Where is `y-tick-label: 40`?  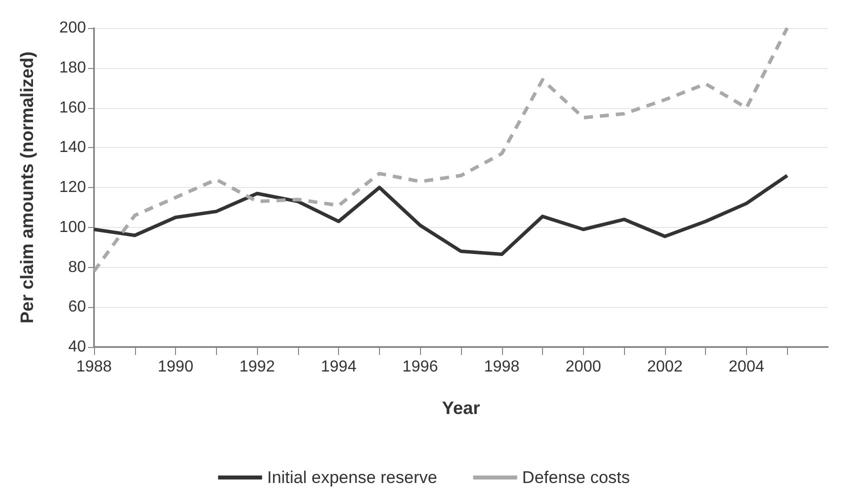
y-tick-label: 40 is located at coordinates (77, 347).